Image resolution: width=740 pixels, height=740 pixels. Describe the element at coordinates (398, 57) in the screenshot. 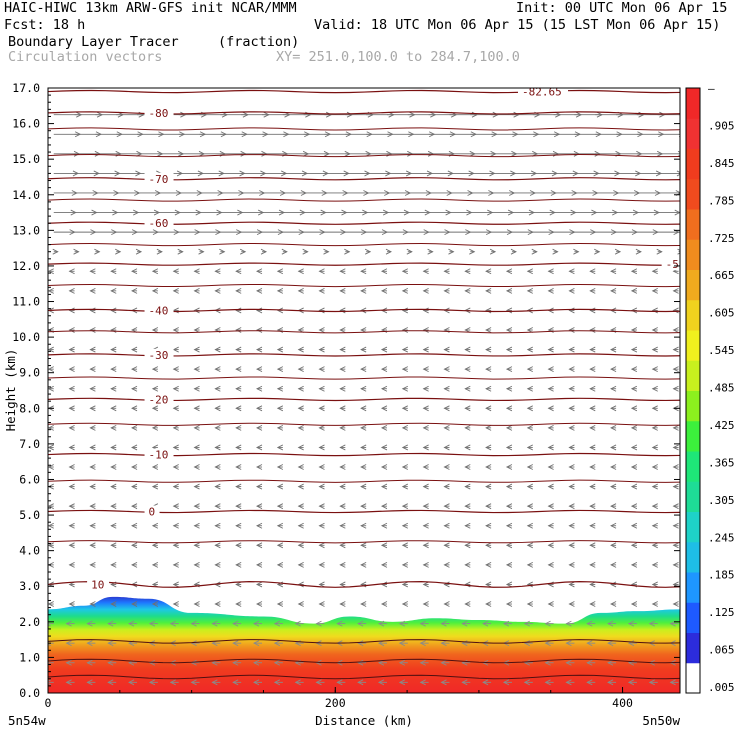

I see `cross-section-coords: XY= 251.0,100.0 to 284.7,100.0` at that location.